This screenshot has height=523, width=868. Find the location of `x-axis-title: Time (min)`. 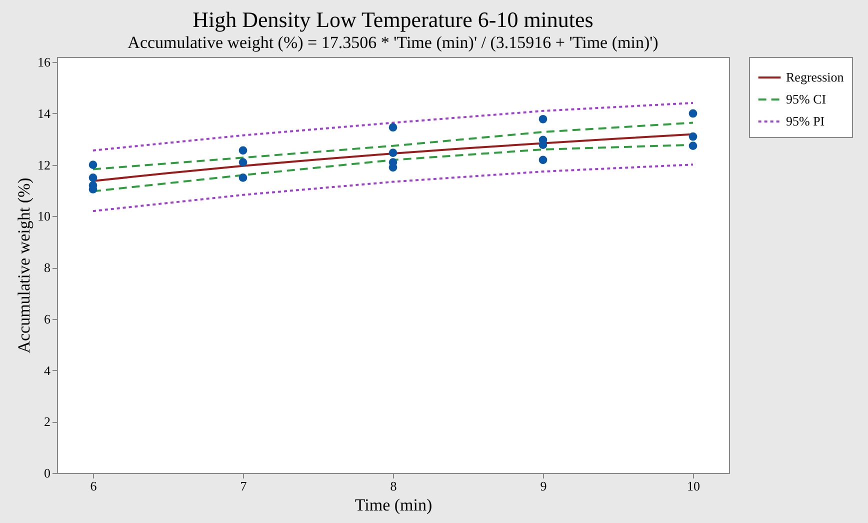

x-axis-title: Time (min) is located at coordinates (393, 505).